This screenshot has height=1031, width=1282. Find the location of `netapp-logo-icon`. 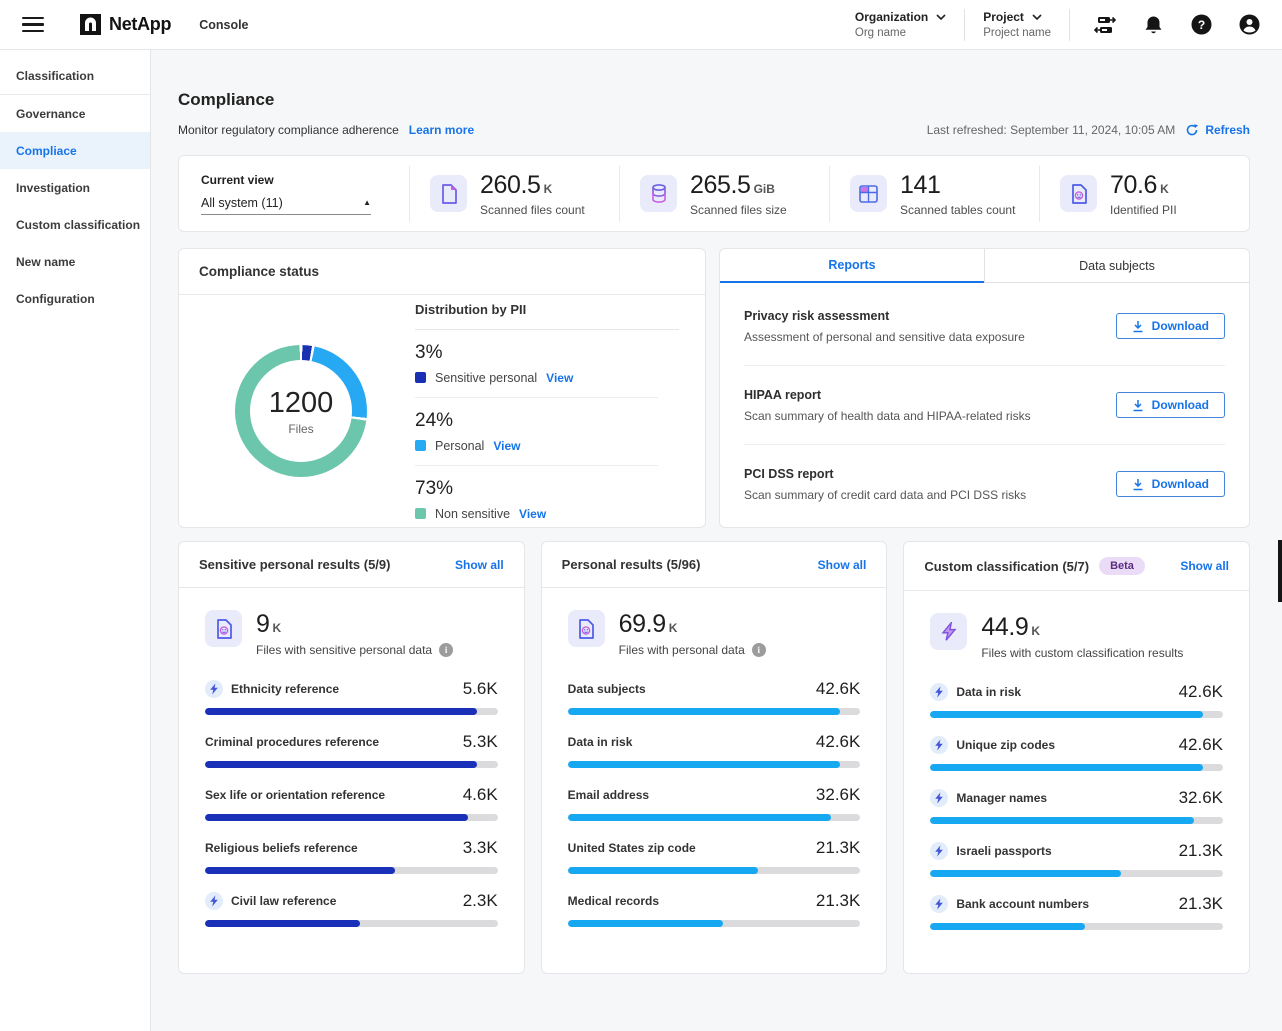

netapp-logo-icon is located at coordinates (90, 24).